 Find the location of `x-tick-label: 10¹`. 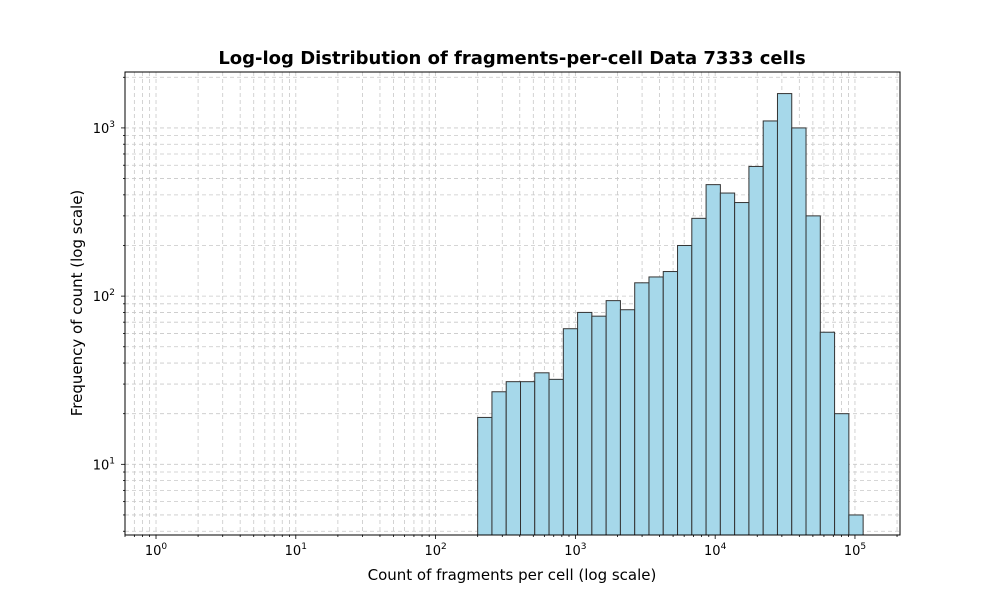

x-tick-label: 10¹ is located at coordinates (296, 550).